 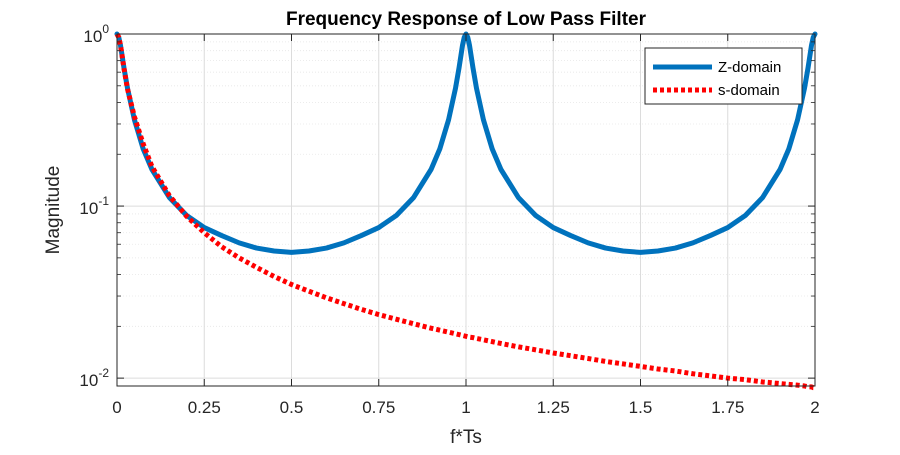 What do you see at coordinates (553, 407) in the screenshot?
I see `tick-label-x: 1.25` at bounding box center [553, 407].